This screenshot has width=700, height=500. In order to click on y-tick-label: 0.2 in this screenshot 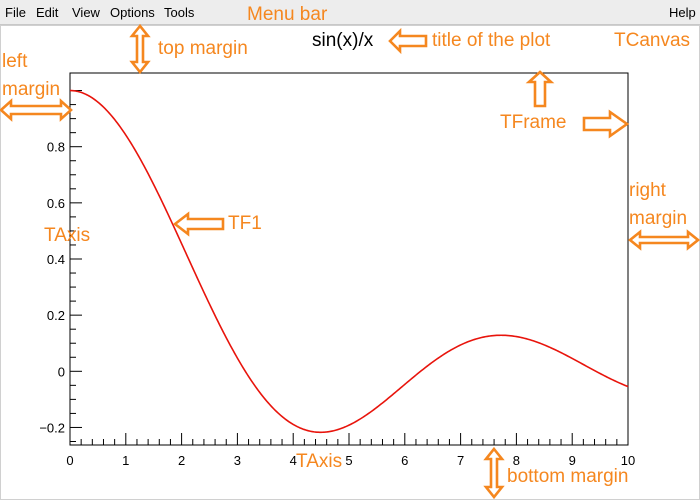, I will do `click(56, 315)`.